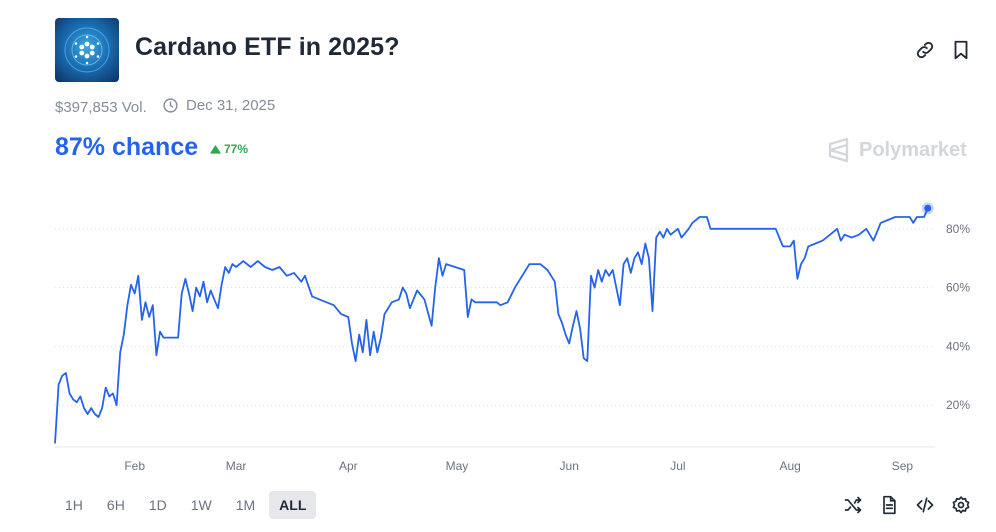 This screenshot has height=532, width=996. I want to click on market-logo, so click(87, 50).